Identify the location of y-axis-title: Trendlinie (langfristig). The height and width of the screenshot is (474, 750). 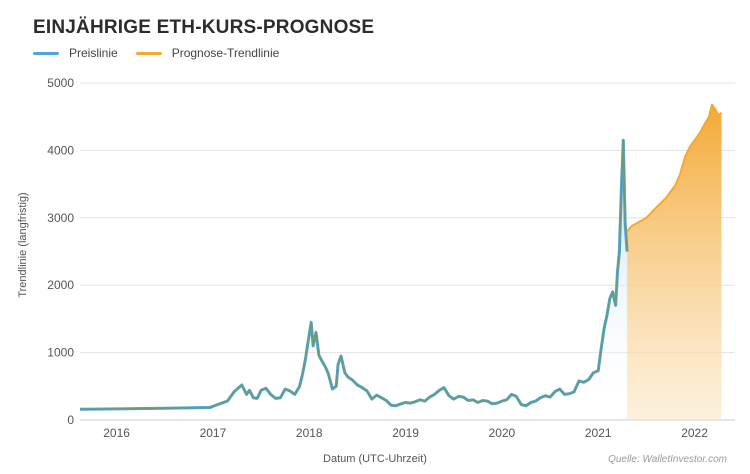
(23, 244).